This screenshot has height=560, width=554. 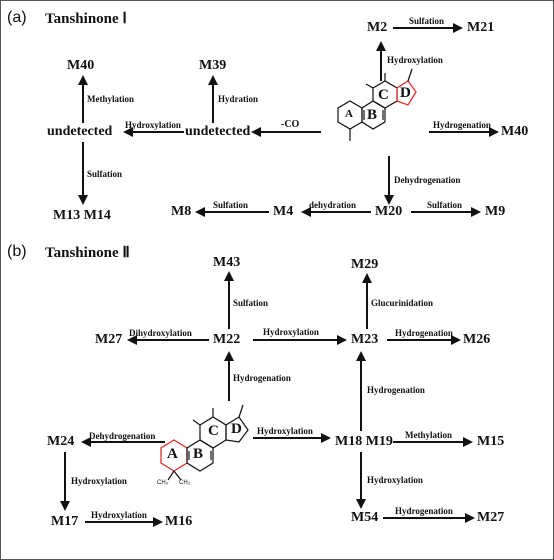 What do you see at coordinates (65, 521) in the screenshot?
I see `node-m17: M17` at bounding box center [65, 521].